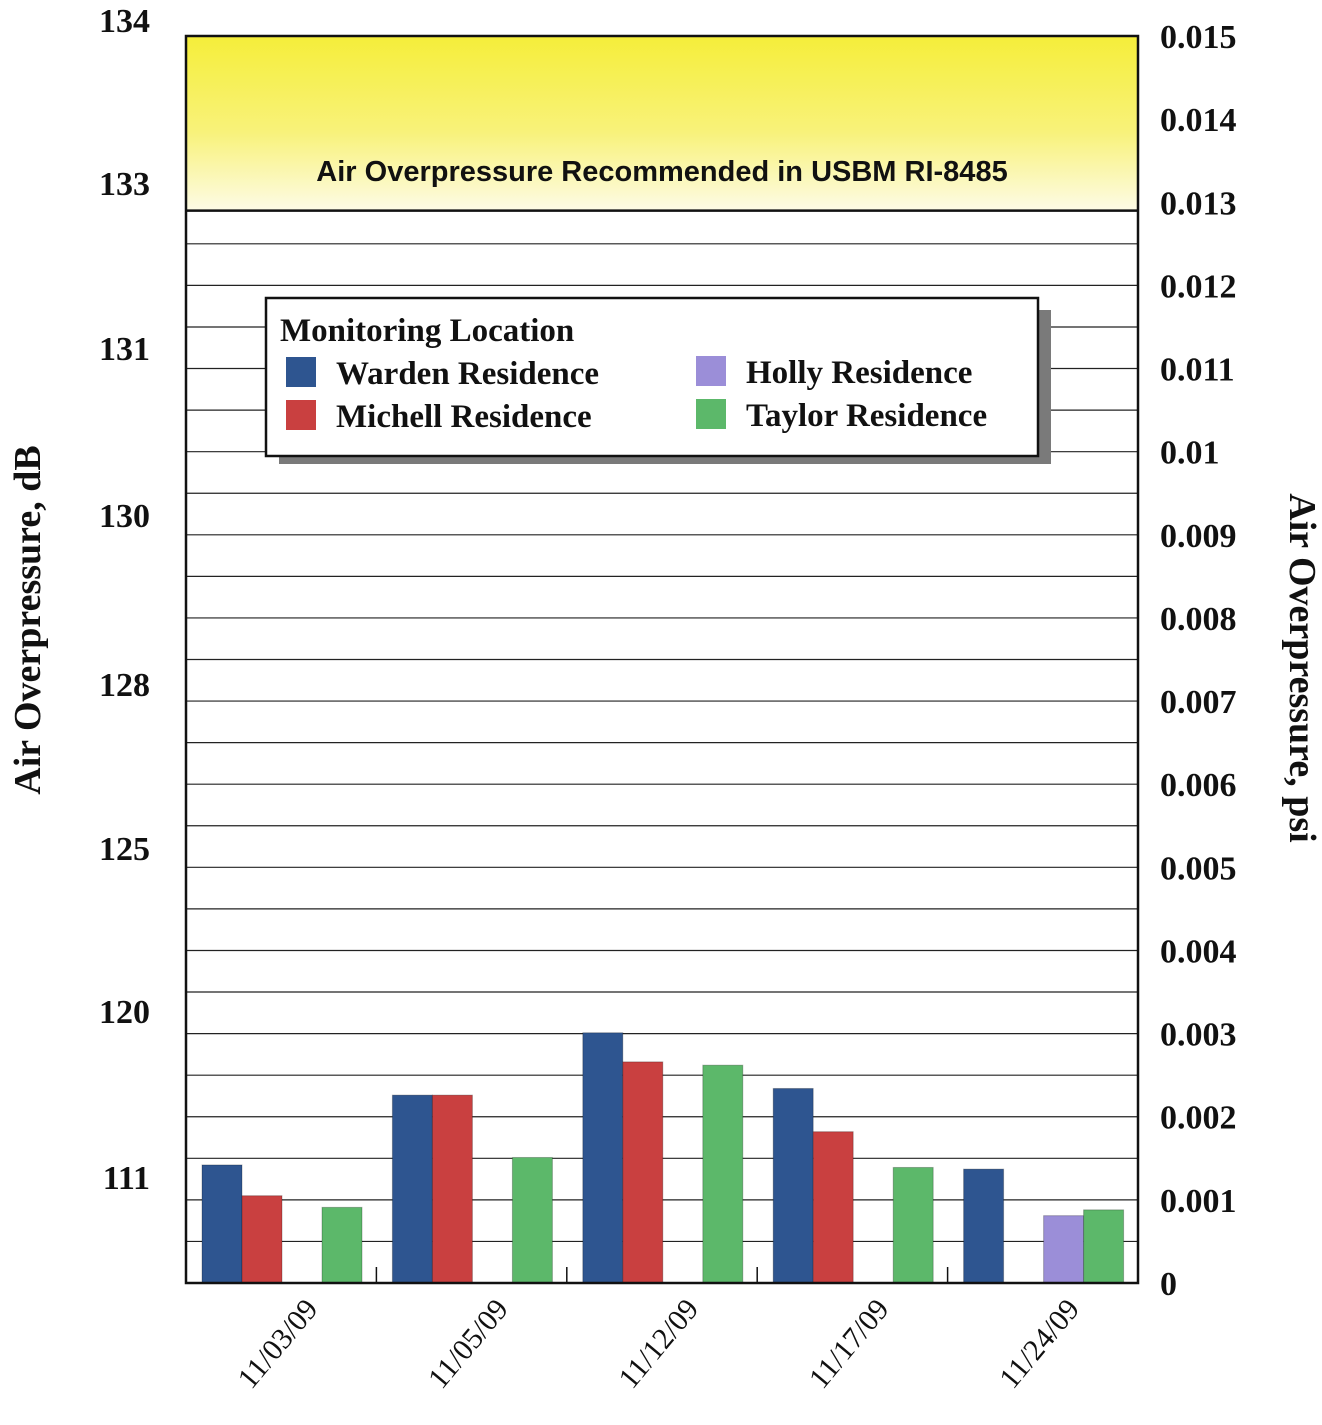  What do you see at coordinates (866, 416) in the screenshot?
I see `legend-label: Taylor Residence` at bounding box center [866, 416].